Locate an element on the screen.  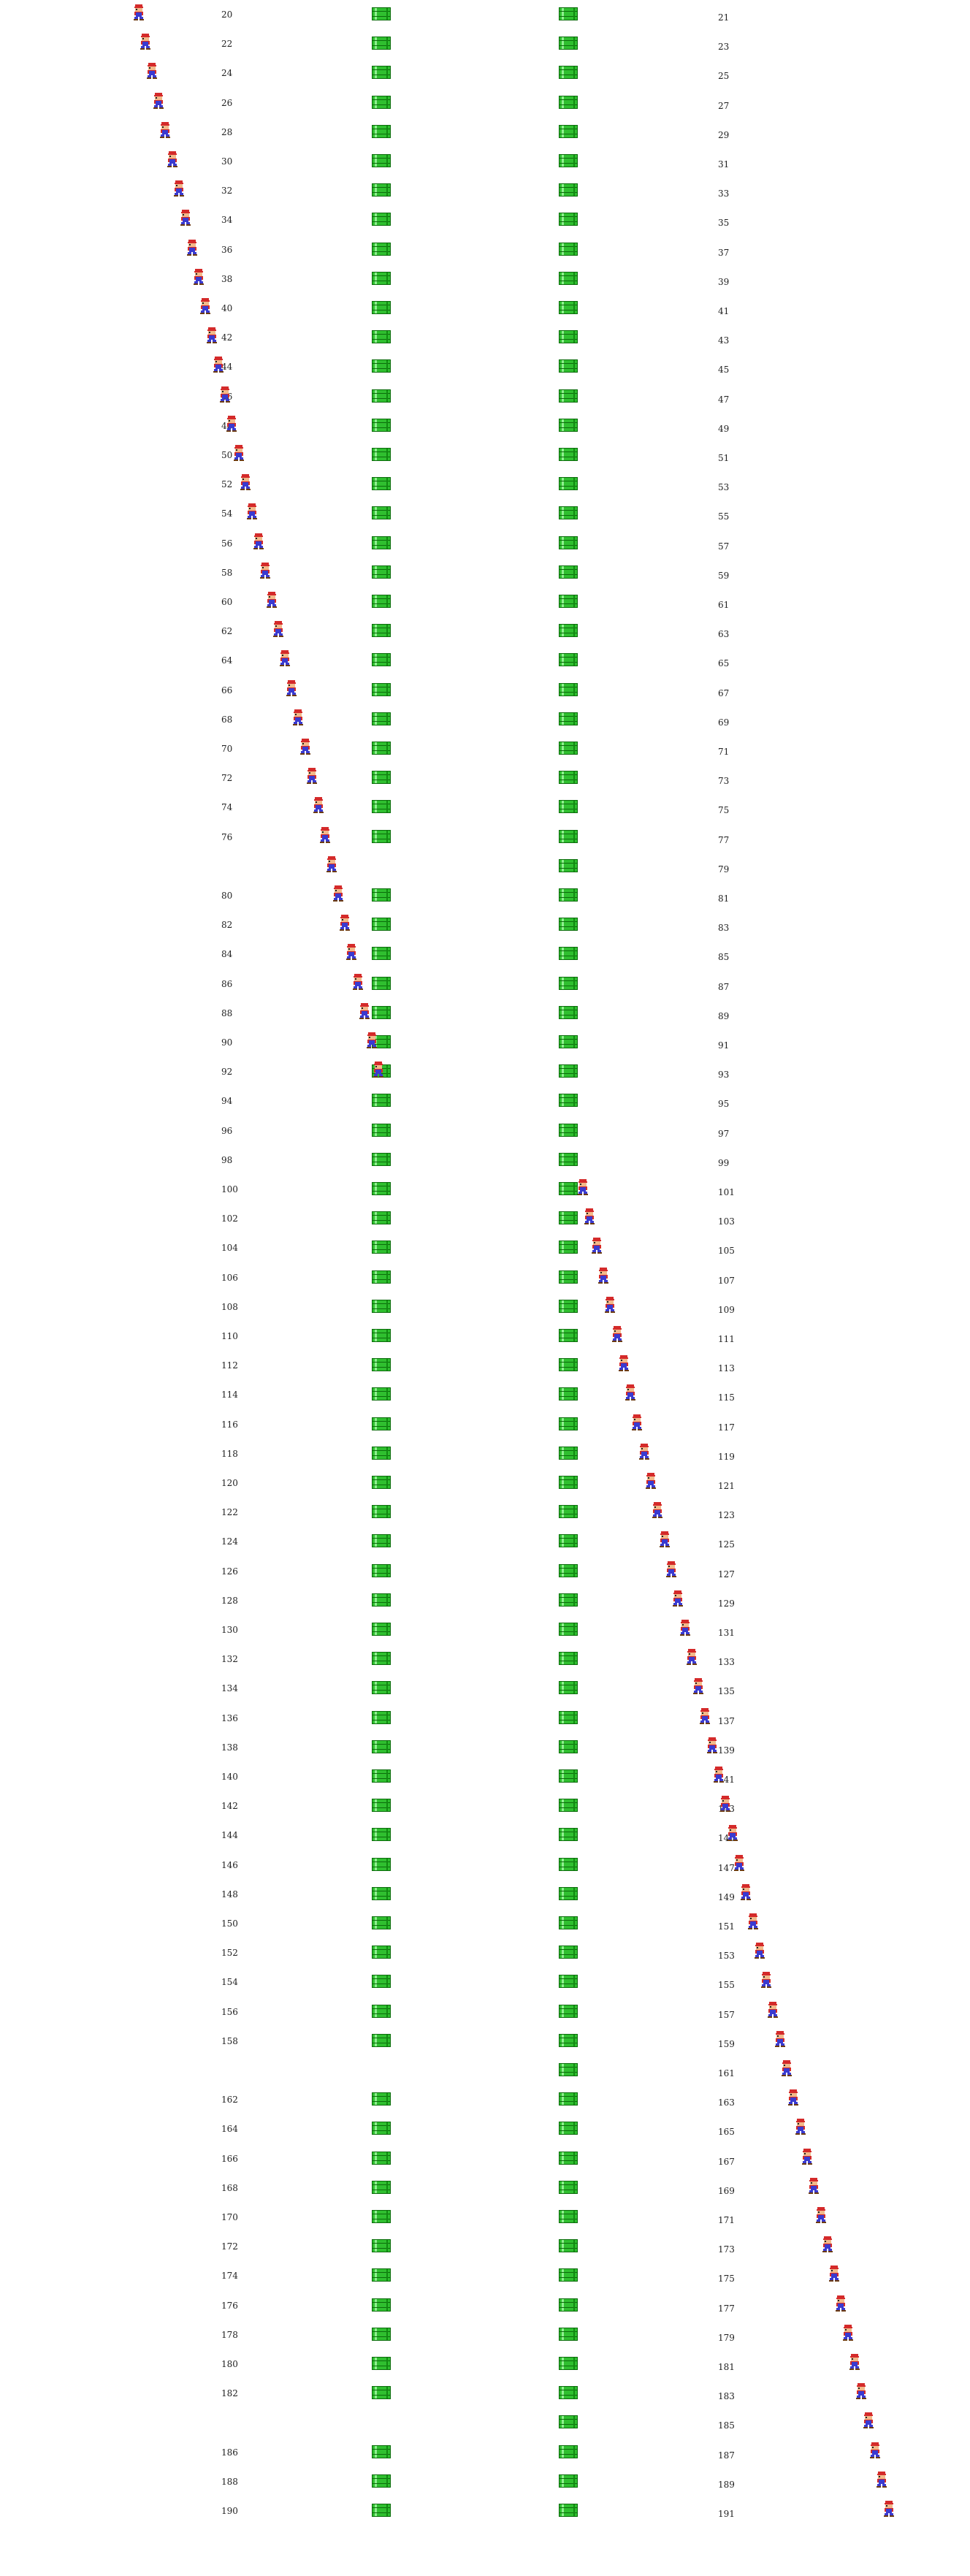
left-frame-number: 86 is located at coordinates (227, 984).